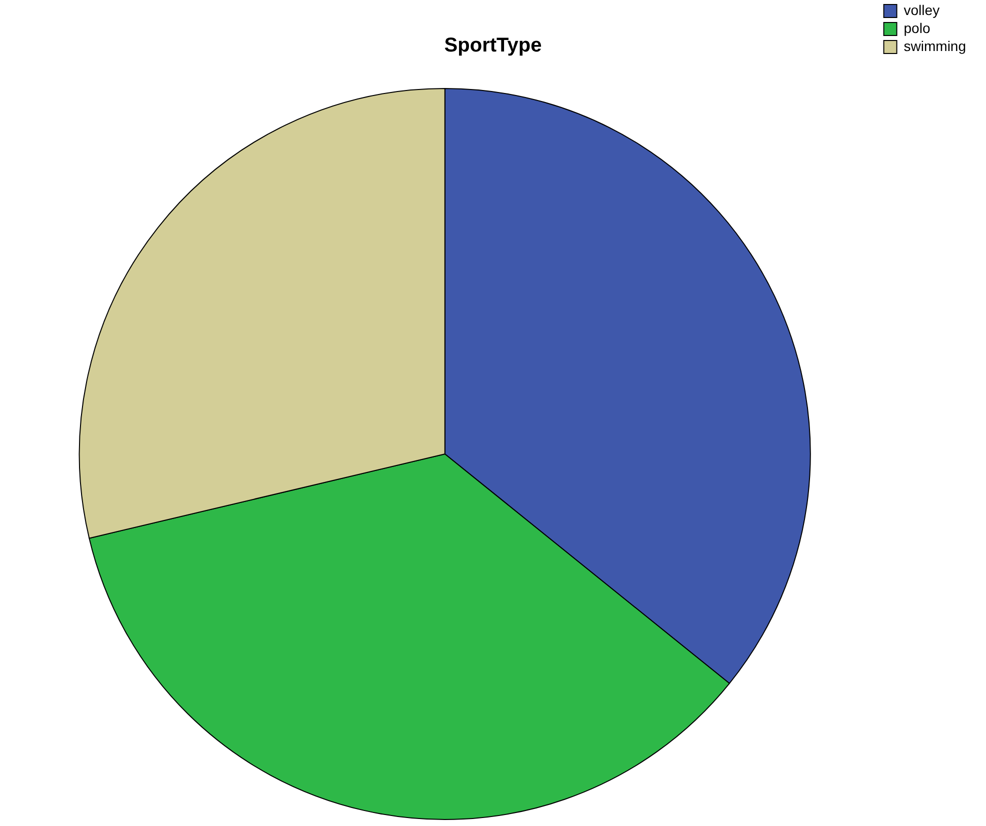 This screenshot has width=986, height=826. I want to click on legend-label: volley, so click(922, 10).